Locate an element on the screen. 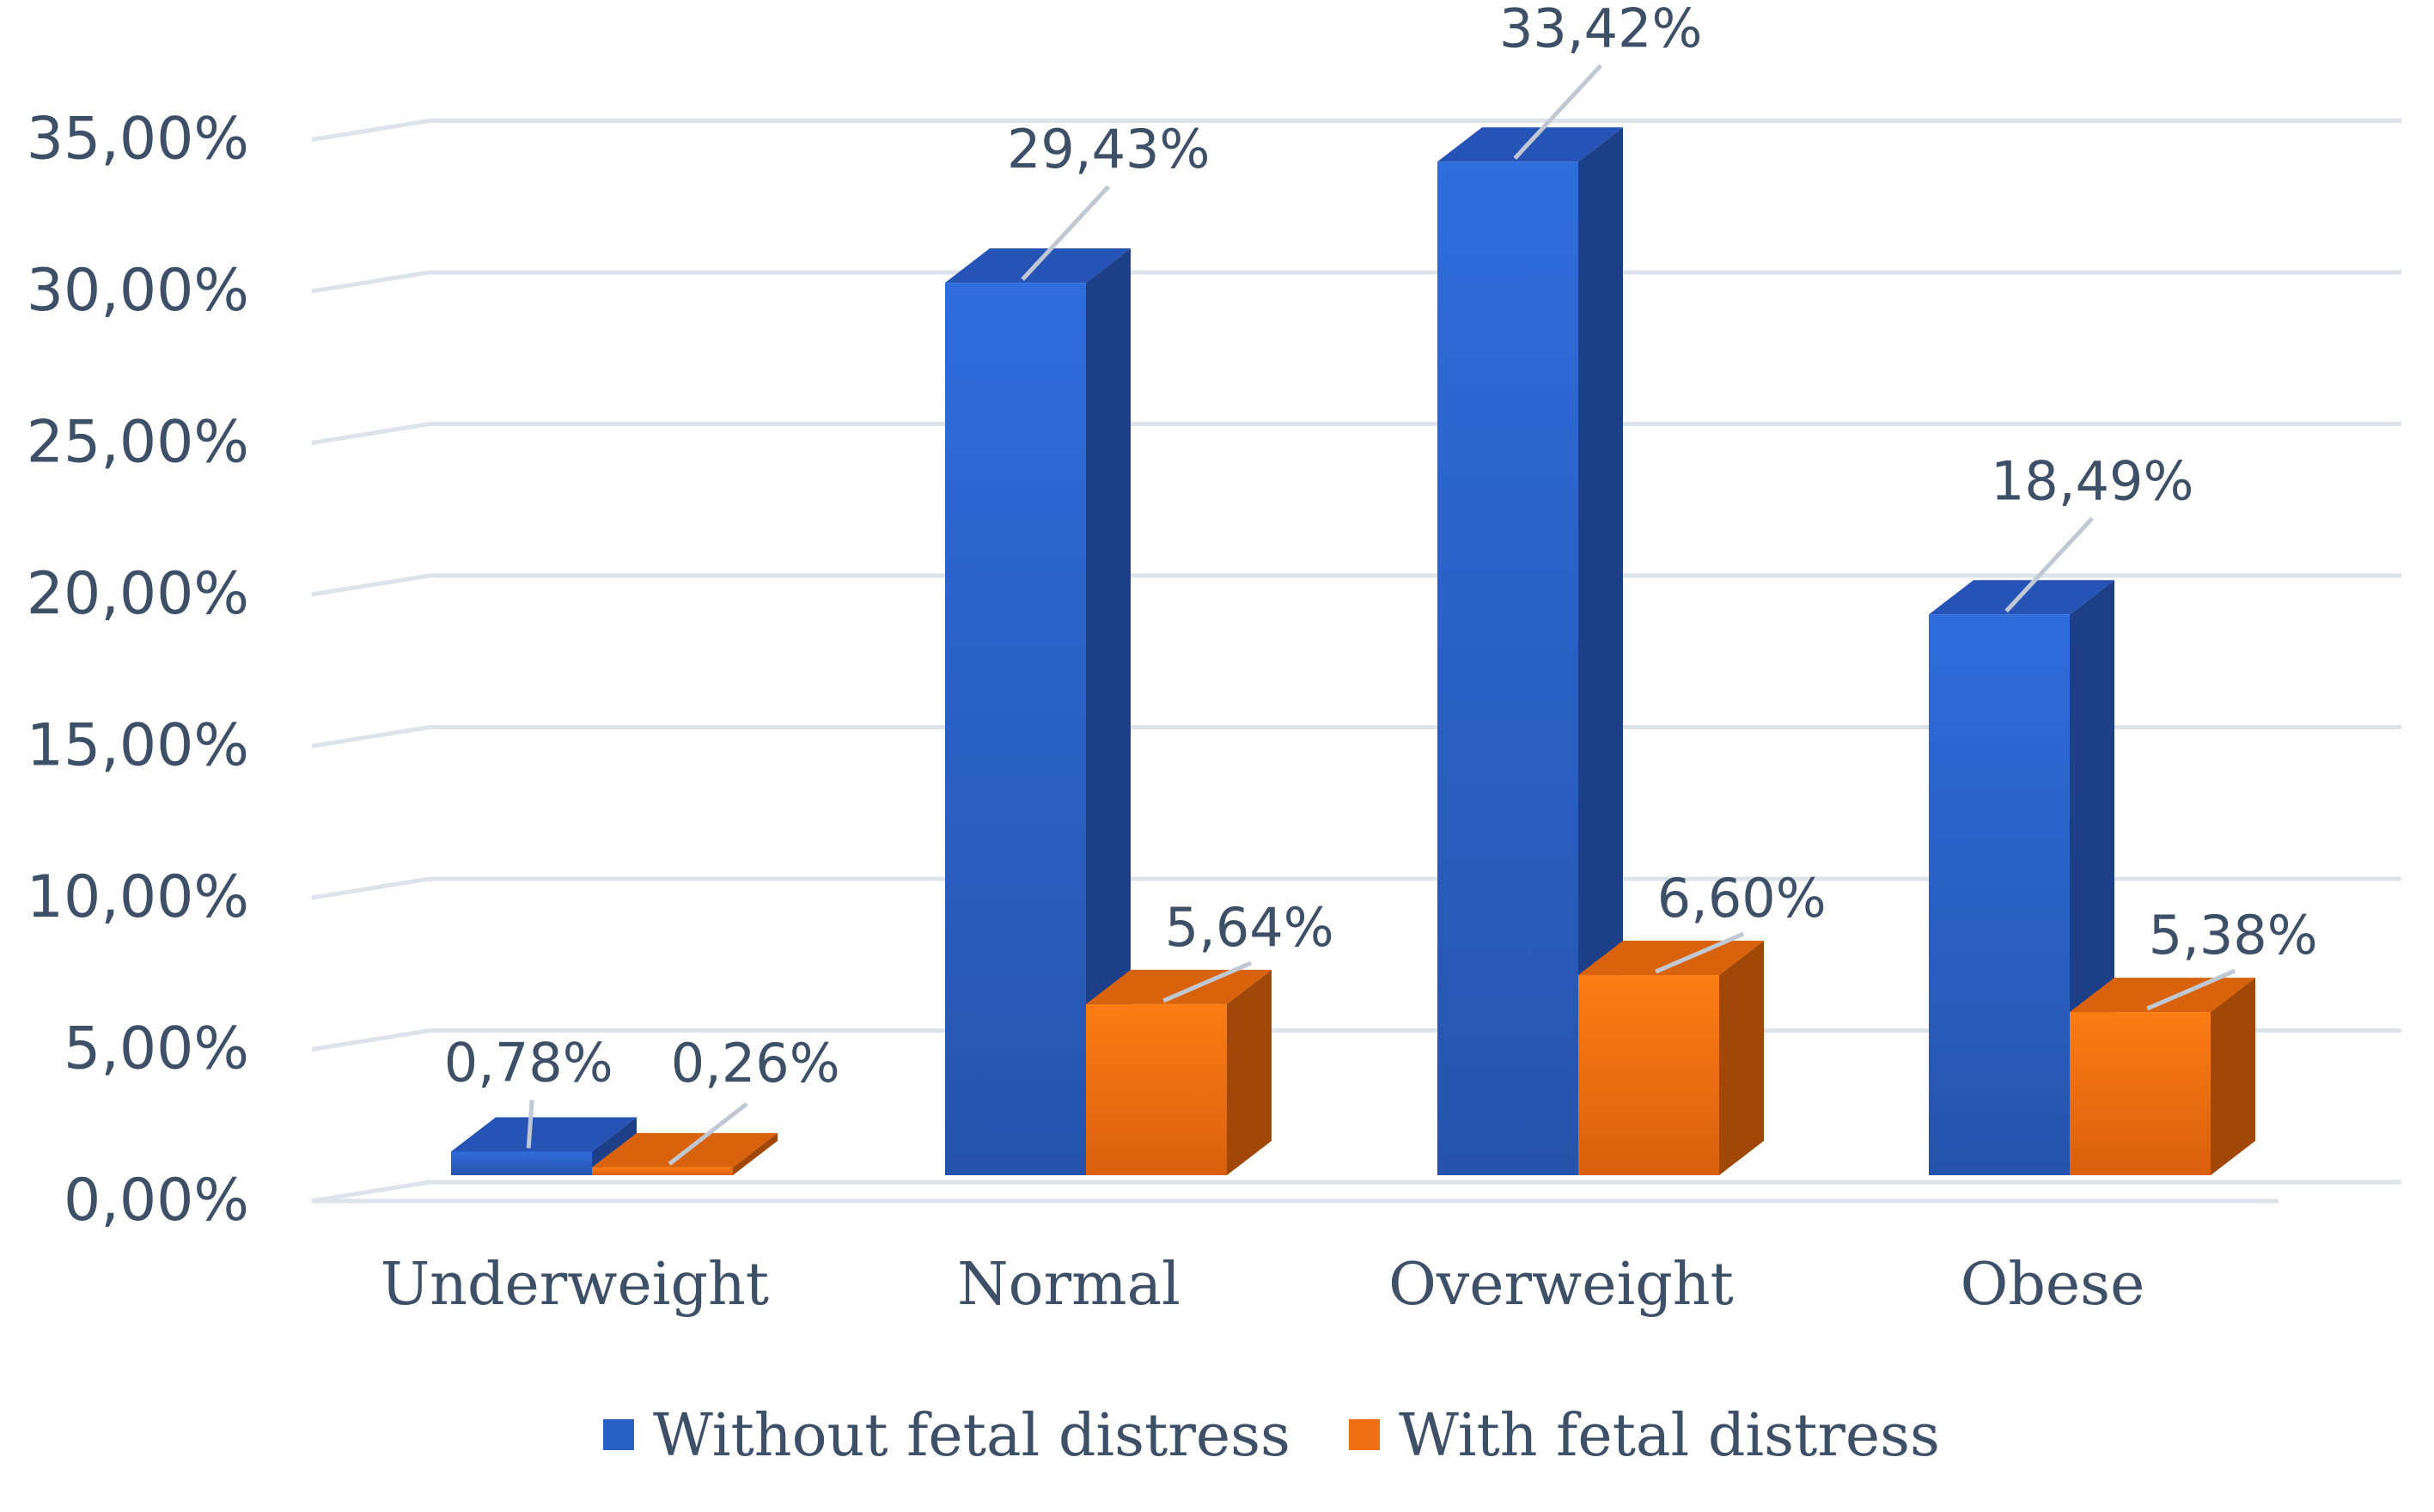 The height and width of the screenshot is (1512, 2434). bar-with-fetal-distress-overweight is located at coordinates (1671, 1058).